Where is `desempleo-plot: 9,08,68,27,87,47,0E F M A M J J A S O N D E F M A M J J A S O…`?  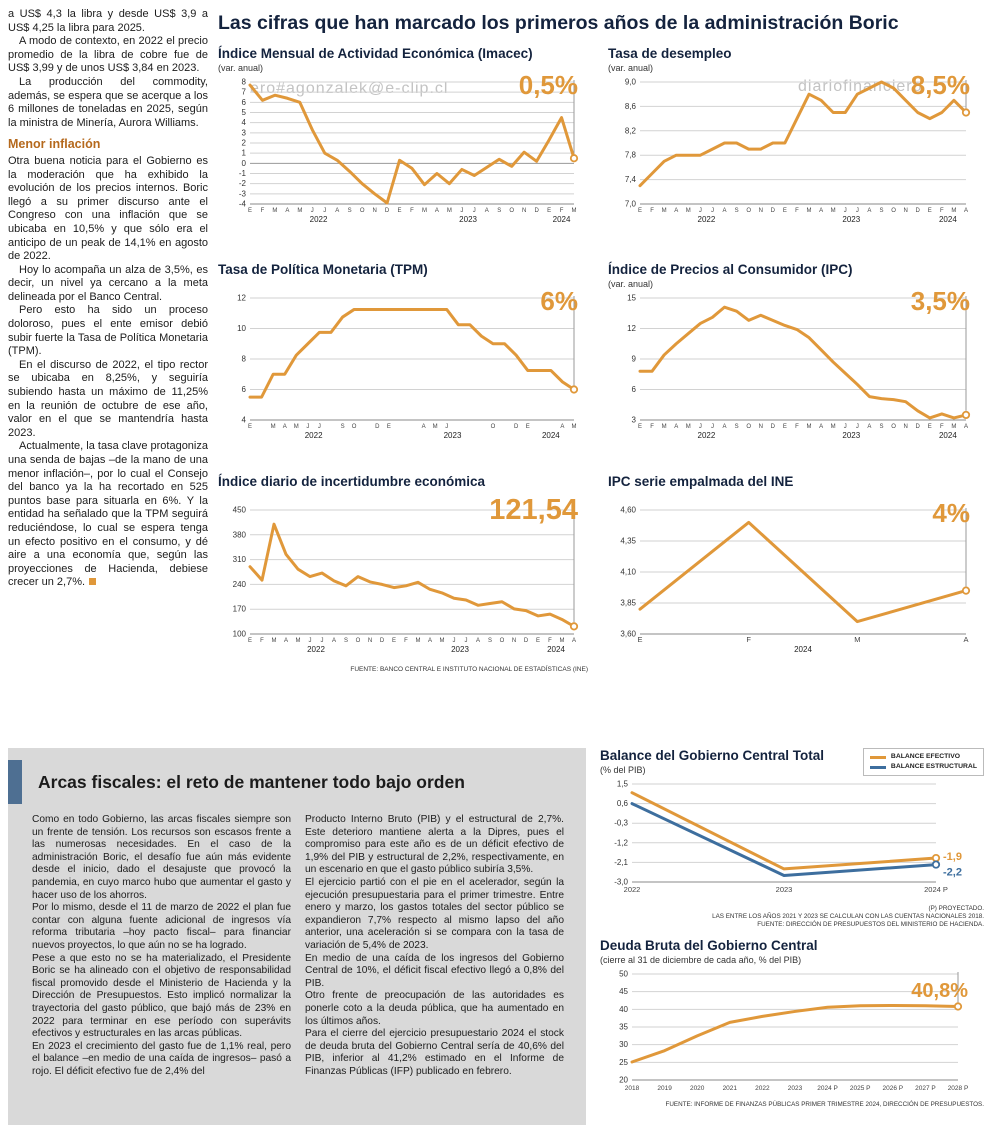 desempleo-plot: 9,08,68,27,87,47,0E F M A M J J A S O N D E F M A M J J A S O… is located at coordinates (798, 151).